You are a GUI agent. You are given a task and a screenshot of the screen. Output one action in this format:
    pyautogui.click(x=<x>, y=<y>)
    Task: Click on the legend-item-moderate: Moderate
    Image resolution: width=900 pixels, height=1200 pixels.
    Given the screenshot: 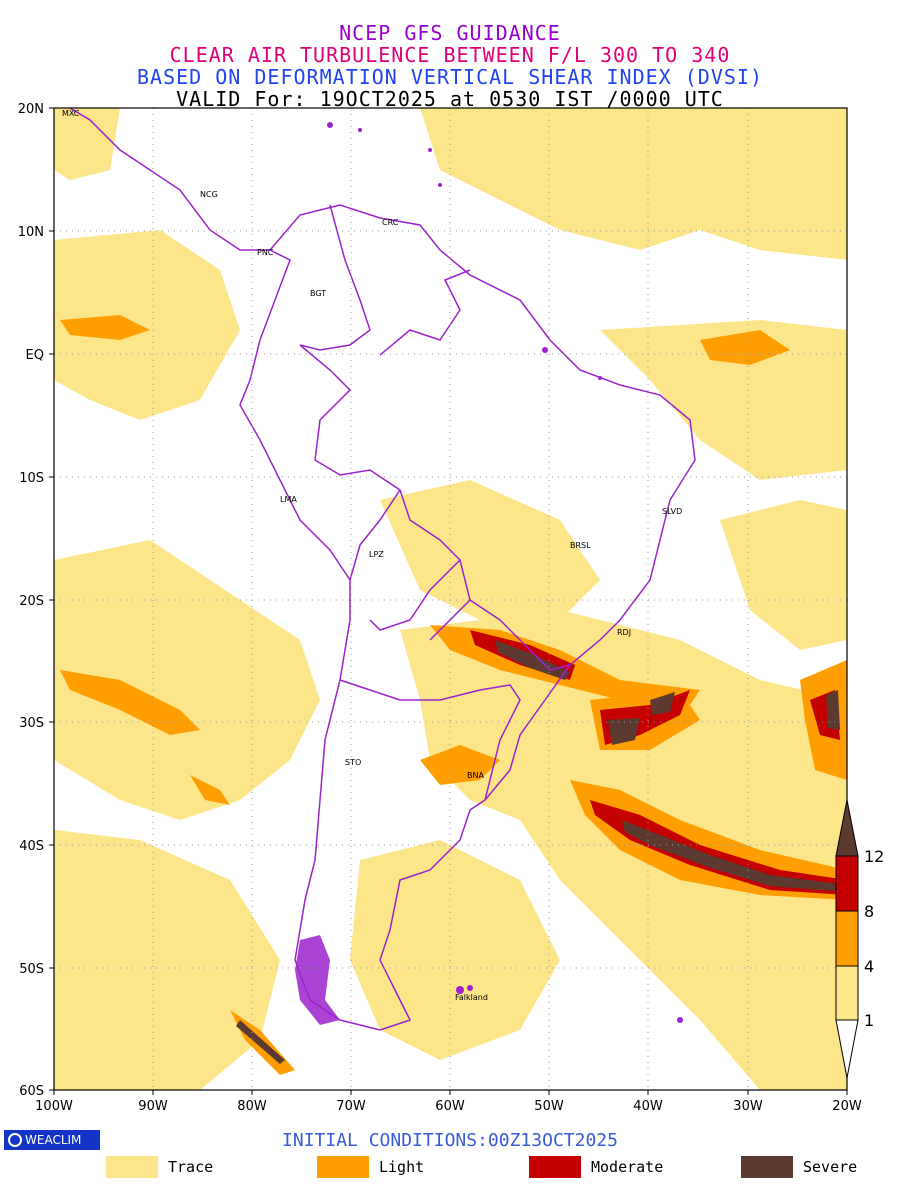 What is the action you would take?
    pyautogui.click(x=596, y=1167)
    